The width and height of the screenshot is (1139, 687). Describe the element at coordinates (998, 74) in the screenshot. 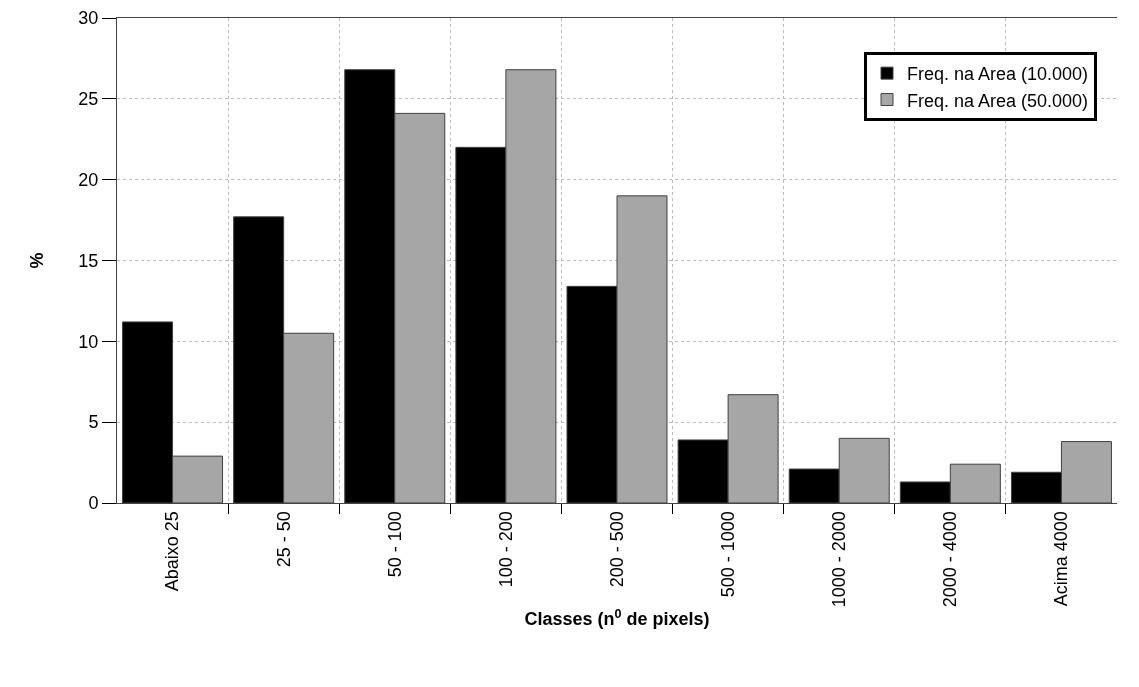

I see `legend-label: Freq. na Area (10.000)` at that location.